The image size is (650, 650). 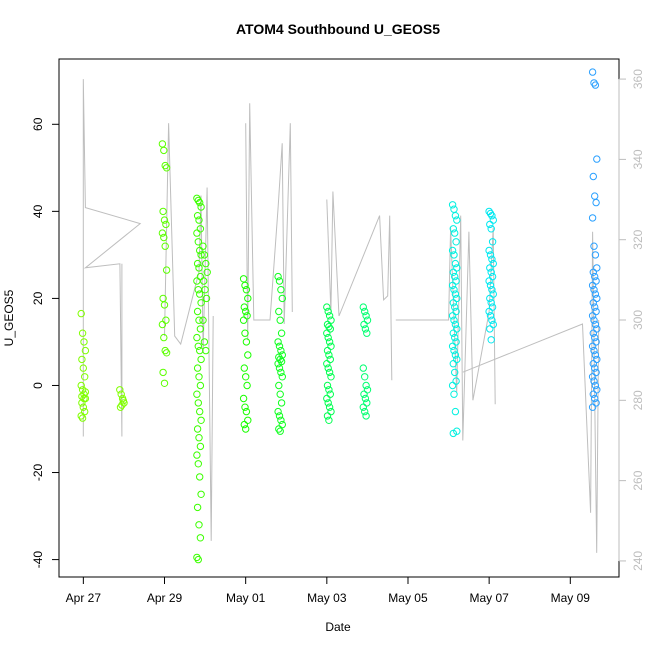 I want to click on x-tick-label: May 03, so click(x=327, y=598).